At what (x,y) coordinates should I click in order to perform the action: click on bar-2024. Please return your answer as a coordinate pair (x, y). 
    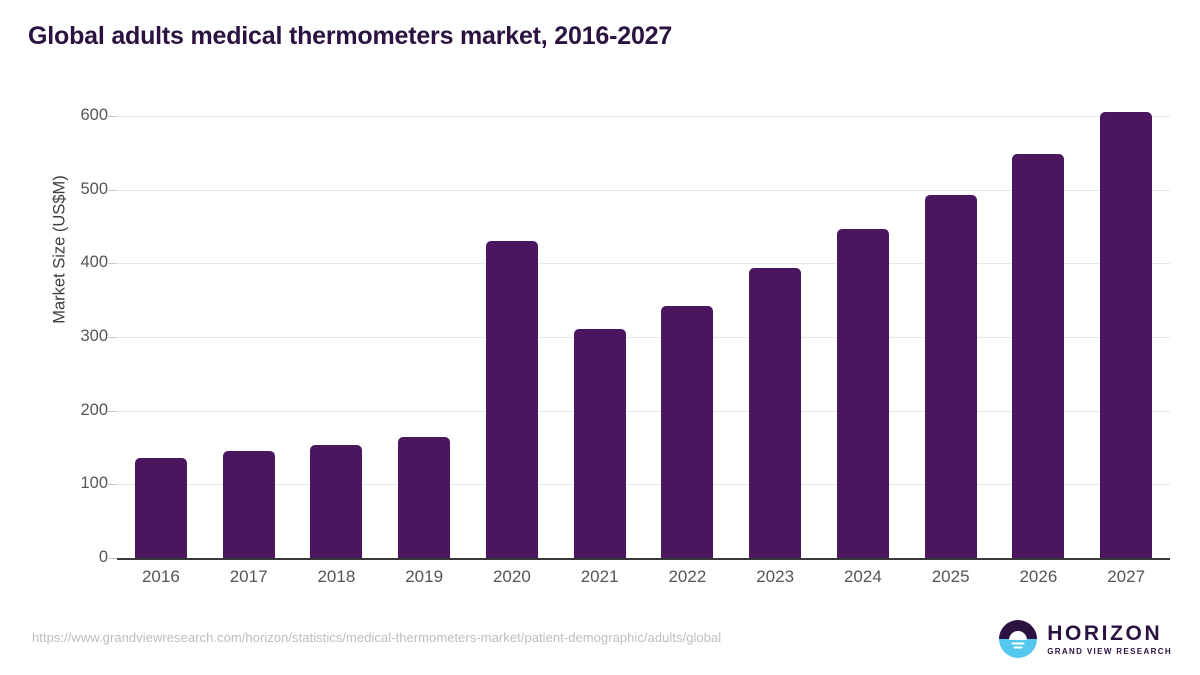
    Looking at the image, I should click on (862, 393).